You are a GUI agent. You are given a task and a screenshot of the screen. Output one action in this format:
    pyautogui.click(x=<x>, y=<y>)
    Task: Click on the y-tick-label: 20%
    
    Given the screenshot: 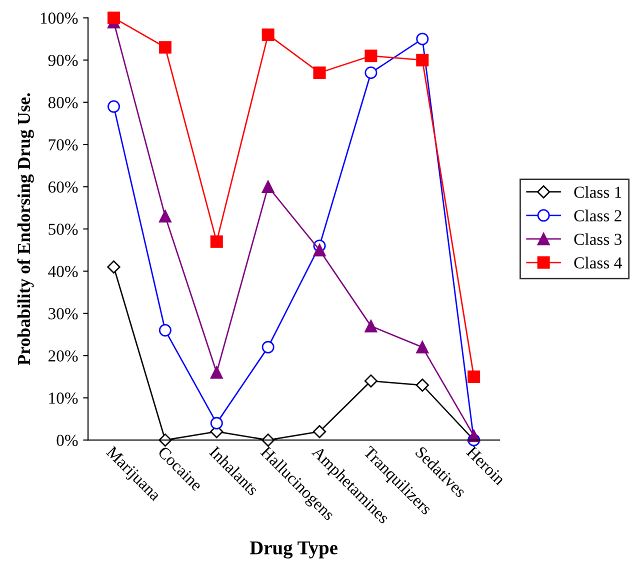 What is the action you would take?
    pyautogui.click(x=63, y=356)
    